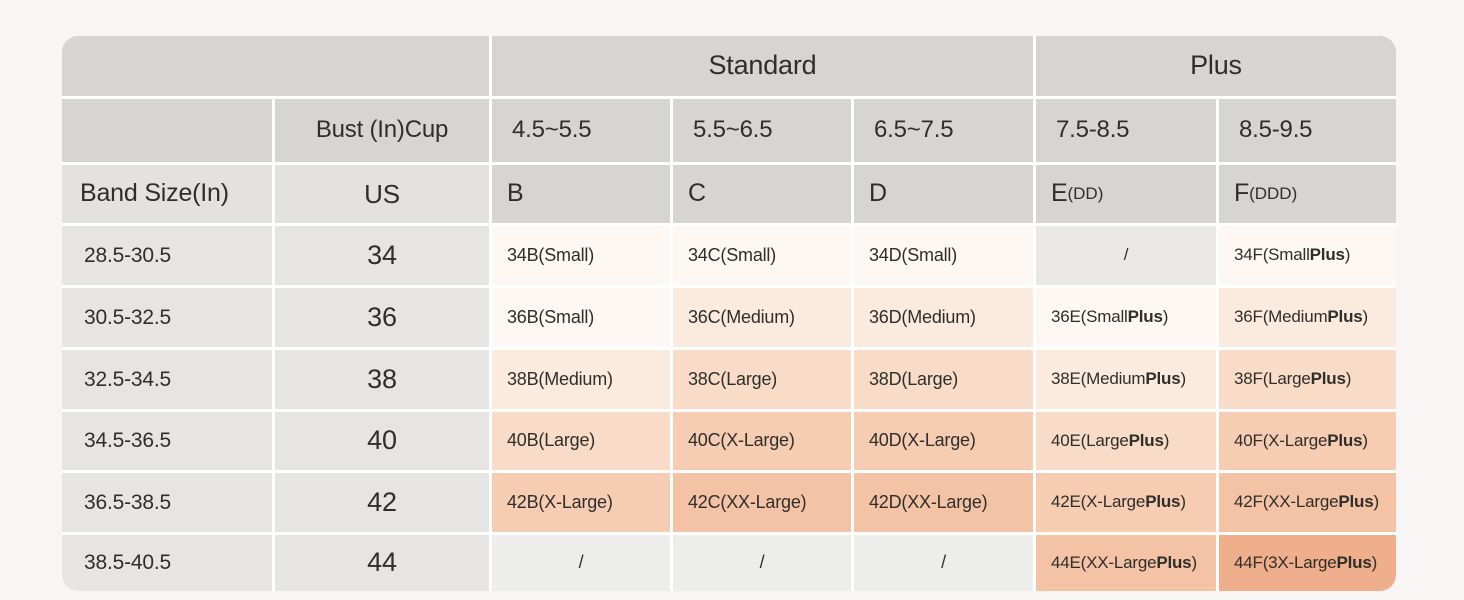  Describe the element at coordinates (275, 66) in the screenshot. I see `header-corner-cell` at that location.